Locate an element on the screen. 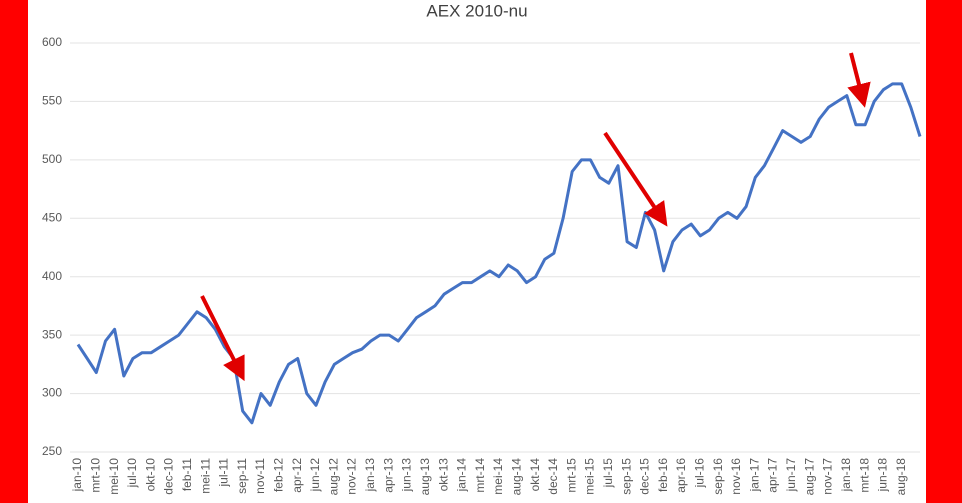  y-tick-label: 300 is located at coordinates (52, 393).